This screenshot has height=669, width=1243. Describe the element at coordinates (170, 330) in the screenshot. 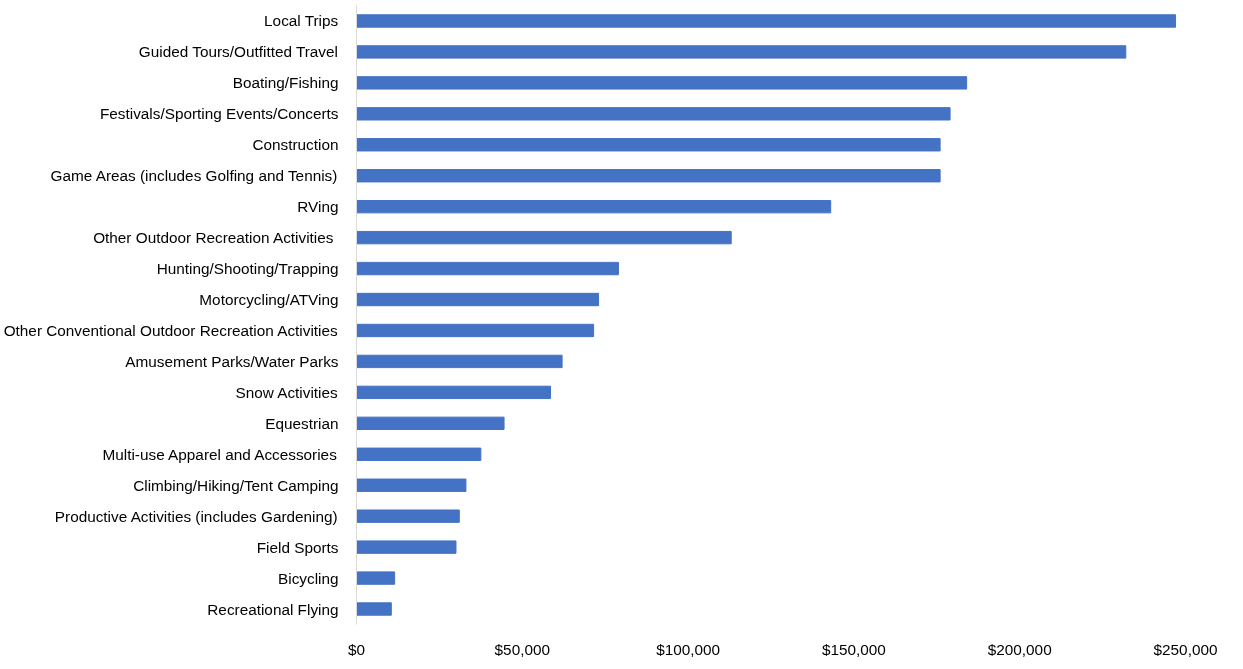

I see `y-tick-label: Other Conventional Outdoor Recreation Activities` at that location.